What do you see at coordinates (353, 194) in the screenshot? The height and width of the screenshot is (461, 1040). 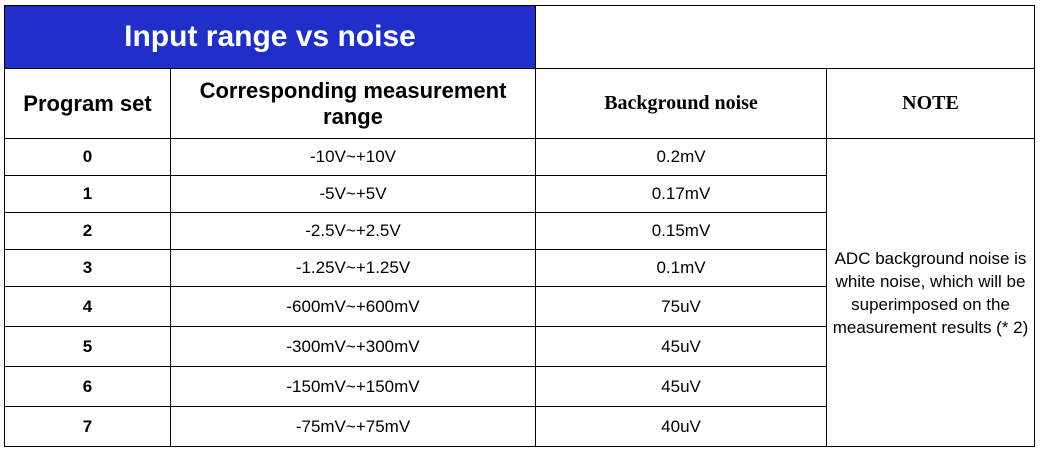 I see `range-cell: -5V~+5V` at bounding box center [353, 194].